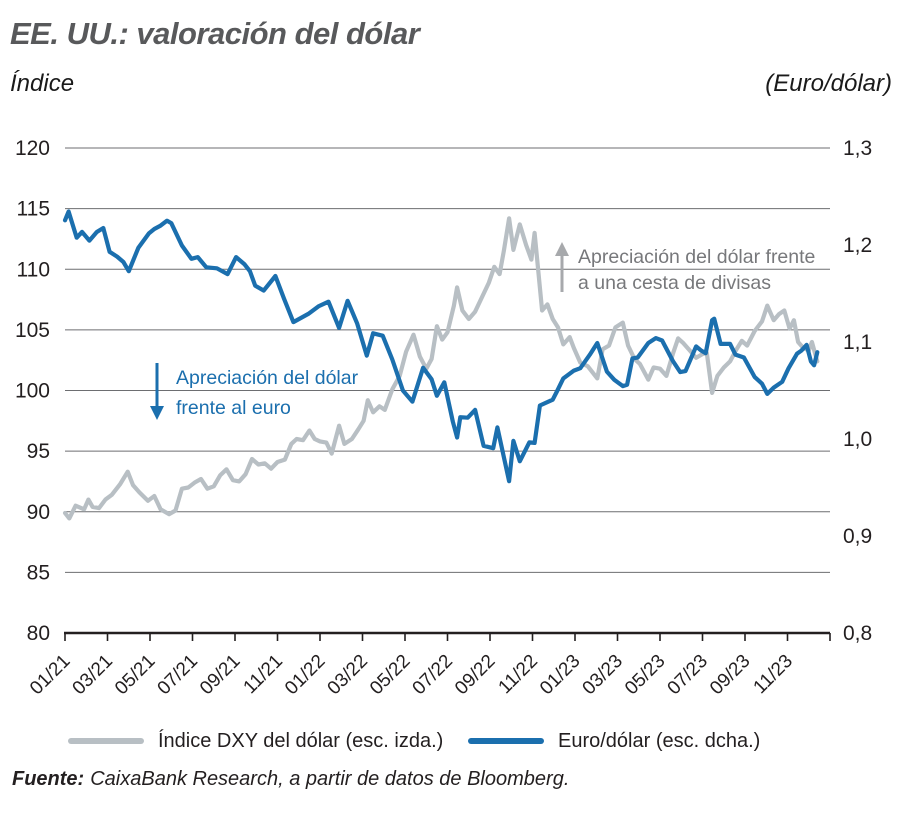 The width and height of the screenshot is (900, 819). What do you see at coordinates (857, 148) in the screenshot?
I see `y-right-tick-label: 1,3` at bounding box center [857, 148].